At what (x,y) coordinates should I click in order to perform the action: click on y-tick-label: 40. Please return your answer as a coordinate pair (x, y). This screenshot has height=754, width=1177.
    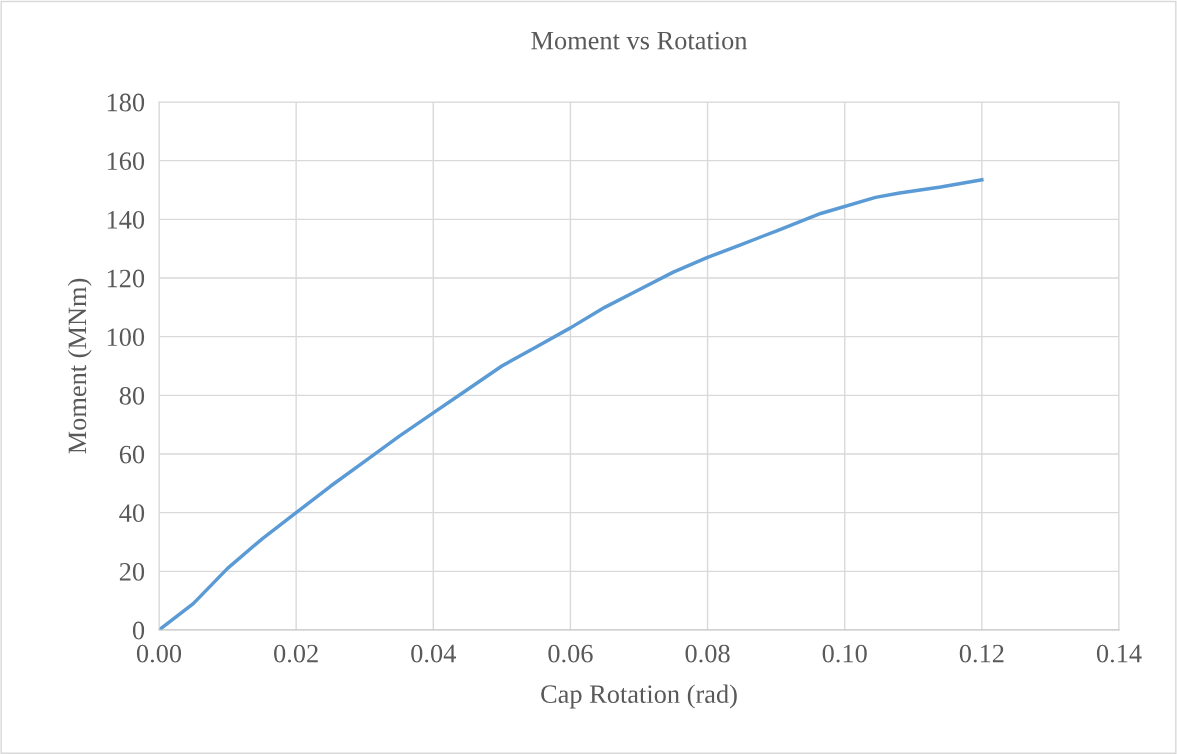
    Looking at the image, I should click on (132, 513).